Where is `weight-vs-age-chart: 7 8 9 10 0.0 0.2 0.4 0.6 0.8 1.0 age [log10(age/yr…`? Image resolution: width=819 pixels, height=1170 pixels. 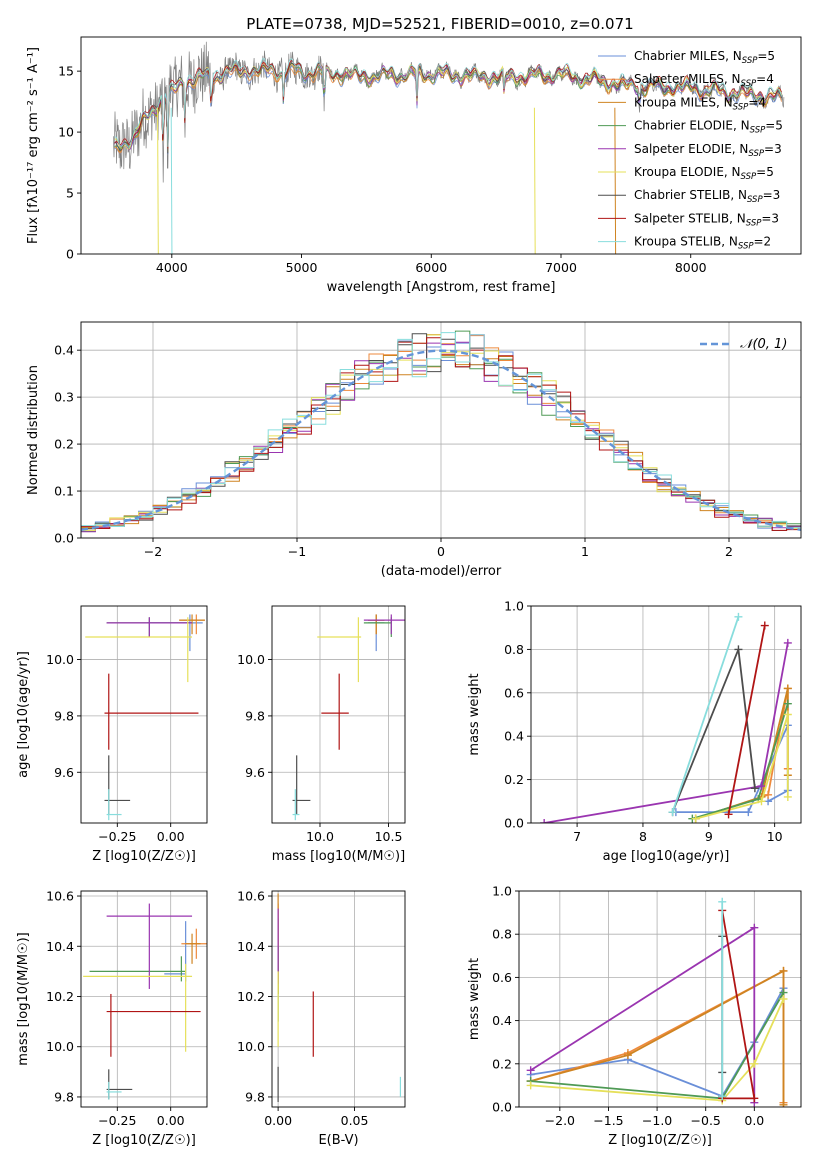
weight-vs-age-chart: 7 8 9 10 0.0 0.2 0.4 0.6 0.8 1.0 age [log10(age/yr… is located at coordinates (634, 731).